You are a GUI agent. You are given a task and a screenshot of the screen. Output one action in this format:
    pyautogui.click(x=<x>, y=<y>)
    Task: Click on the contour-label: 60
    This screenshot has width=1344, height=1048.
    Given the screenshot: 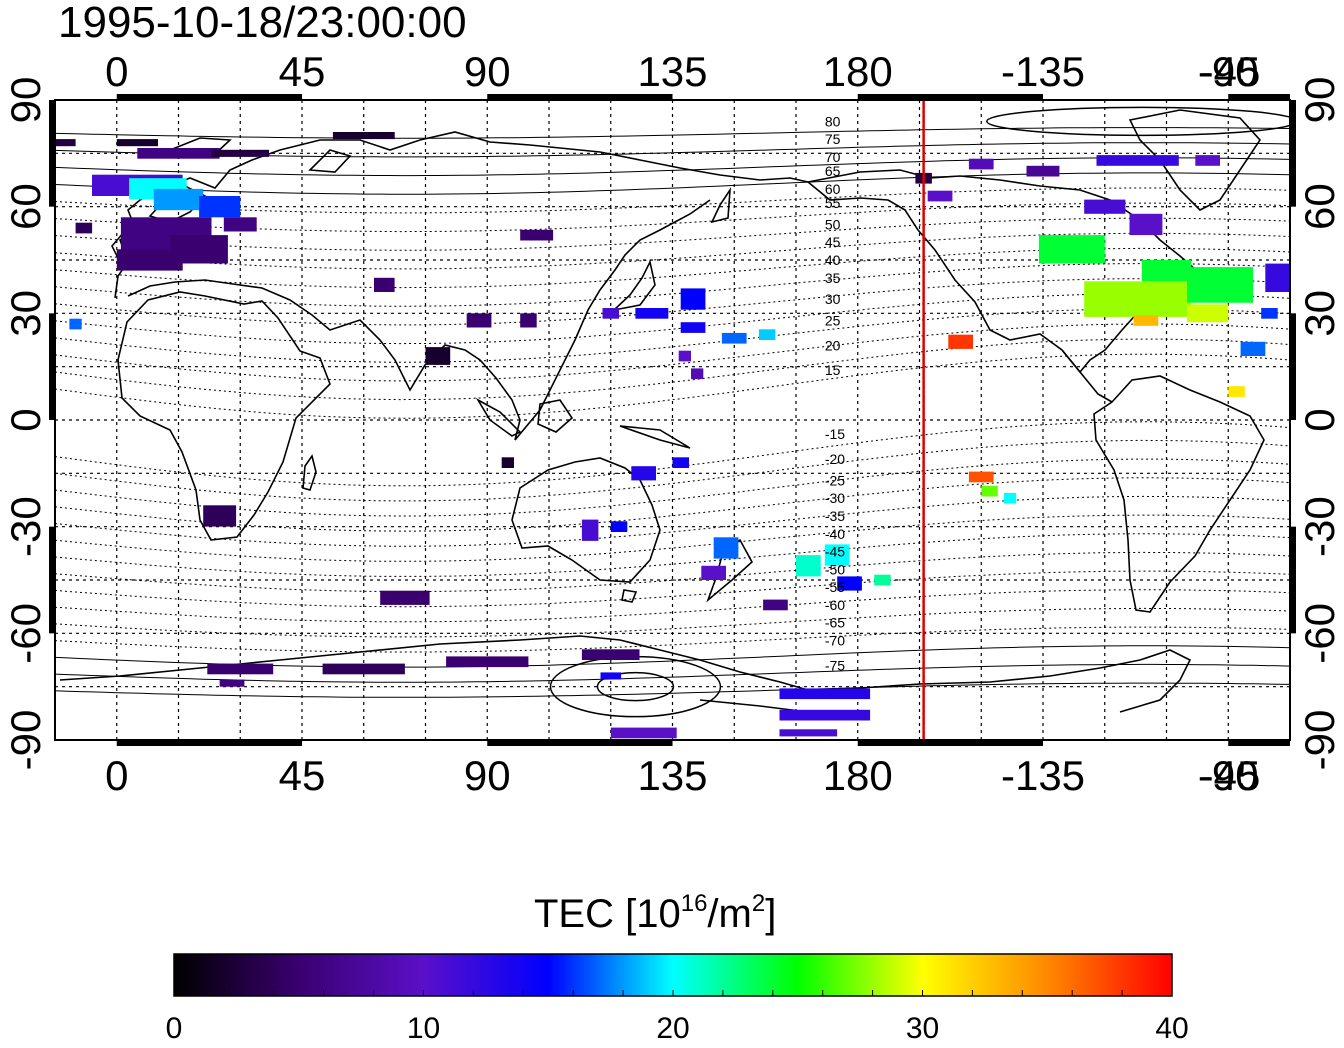 What is the action you would take?
    pyautogui.click(x=833, y=189)
    